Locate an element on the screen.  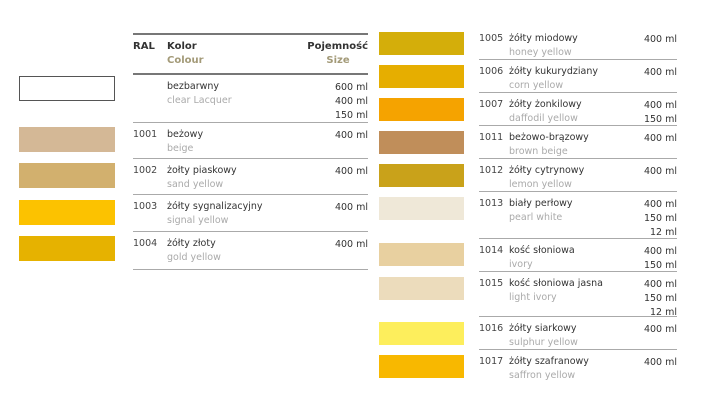
color-name-pl: żółty żonkilowy is located at coordinates (545, 104).